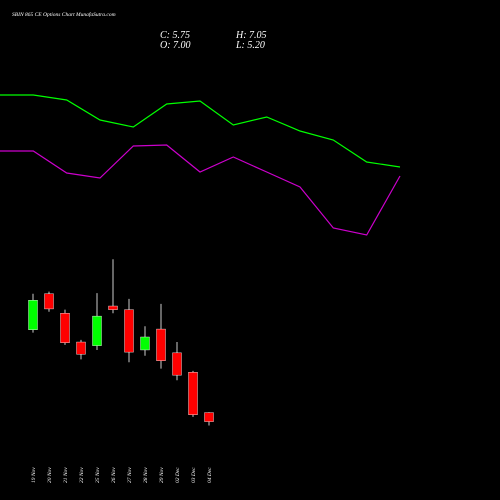 The image size is (500, 500). I want to click on x-tick-label: 27 Nov, so click(130, 475).